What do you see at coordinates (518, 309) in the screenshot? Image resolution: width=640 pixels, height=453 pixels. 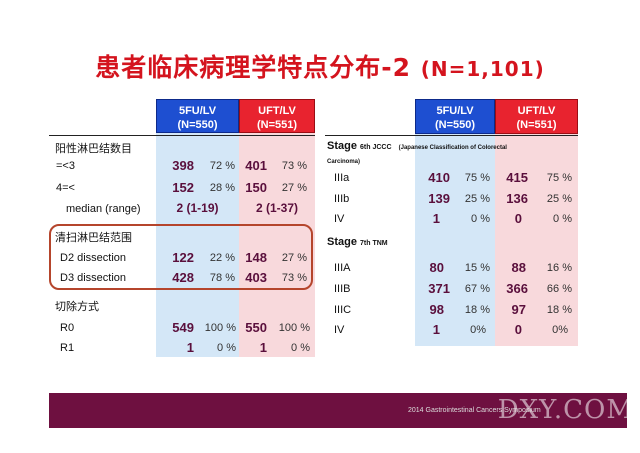 I see `stage7-row-uft-count: 97` at bounding box center [518, 309].